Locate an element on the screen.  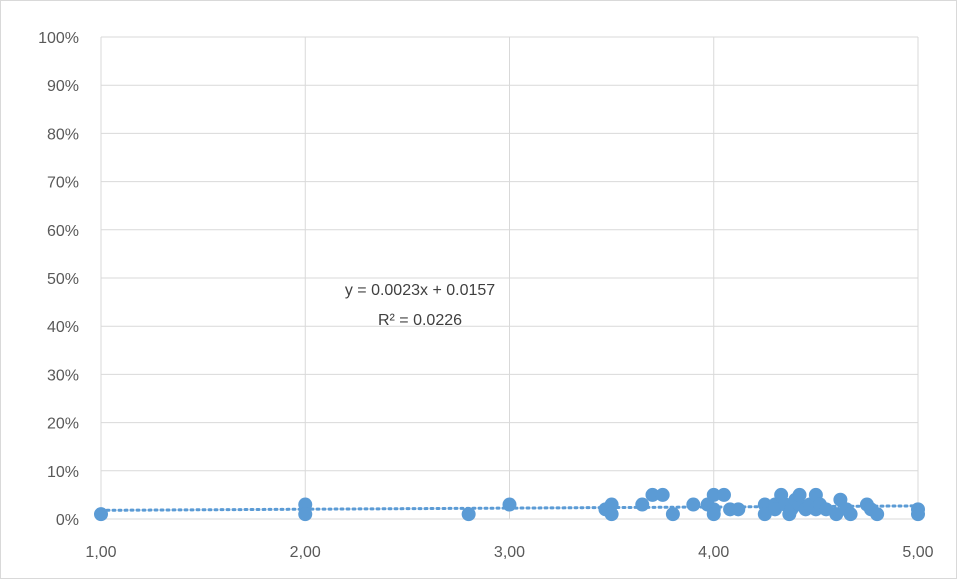
x-tick-label: 1,00 is located at coordinates (100, 552).